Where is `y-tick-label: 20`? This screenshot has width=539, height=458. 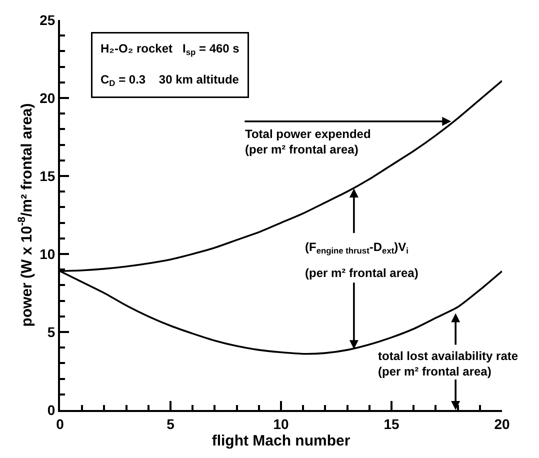
y-tick-label: 20 is located at coordinates (48, 98).